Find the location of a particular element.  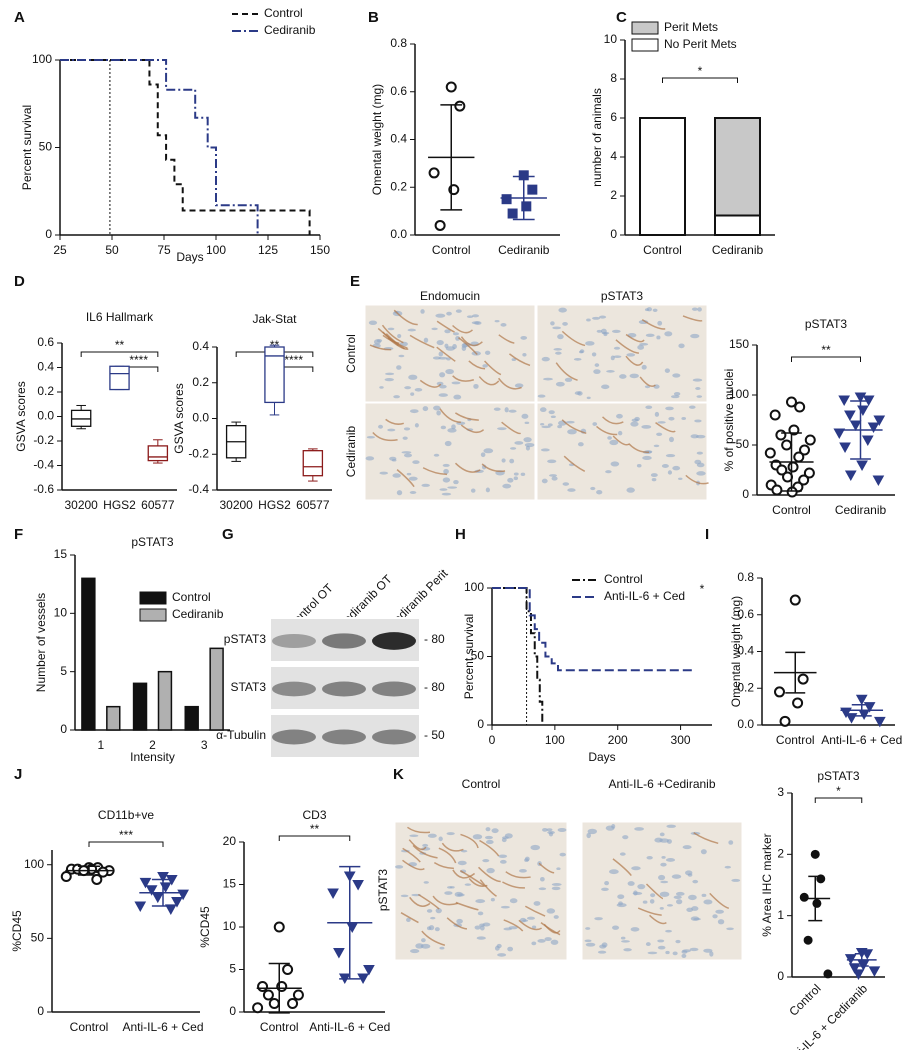

legend-label: Perit Mets is located at coordinates (691, 27).